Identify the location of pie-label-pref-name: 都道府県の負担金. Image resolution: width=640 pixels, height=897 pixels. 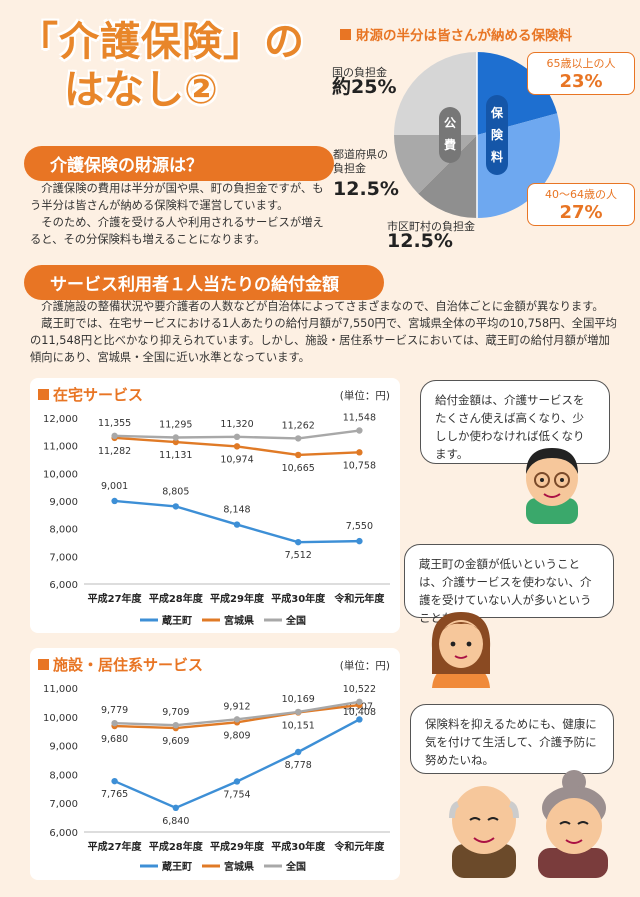
(360, 161).